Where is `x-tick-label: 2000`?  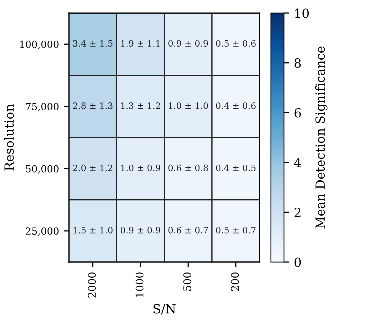 x-tick-label: 2000 is located at coordinates (92, 285).